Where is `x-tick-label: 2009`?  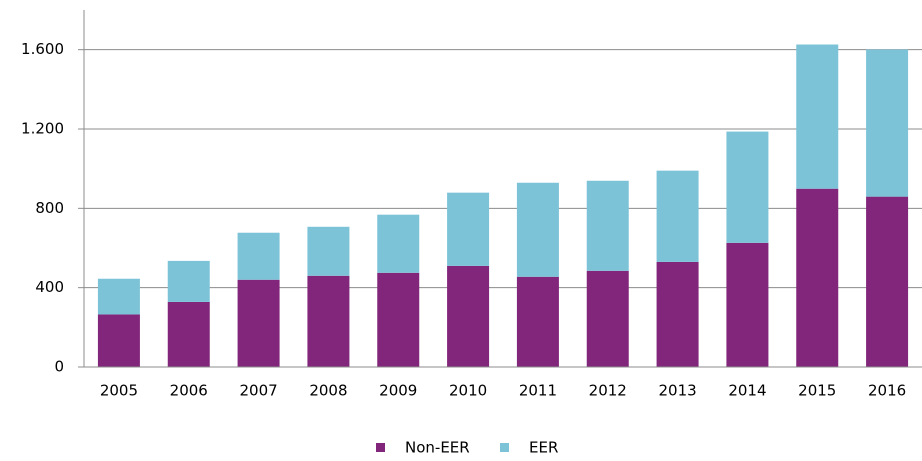
x-tick-label: 2009 is located at coordinates (398, 391).